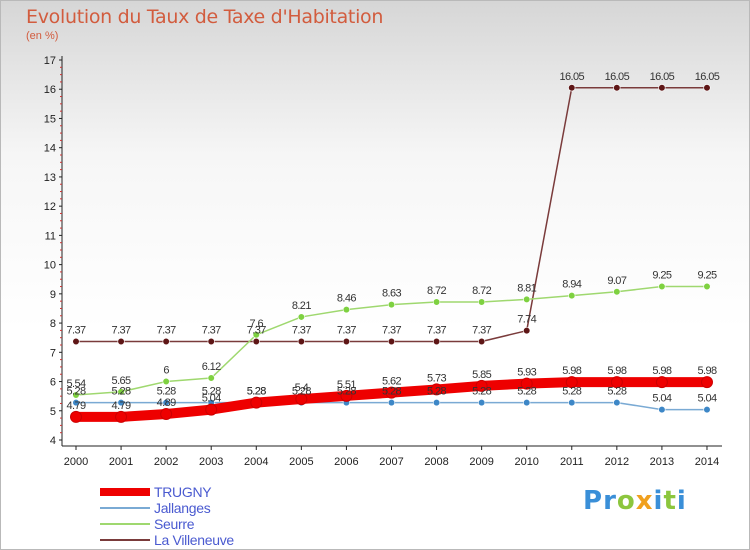  Describe the element at coordinates (125, 524) in the screenshot. I see `legend-swatch-seurre` at that location.